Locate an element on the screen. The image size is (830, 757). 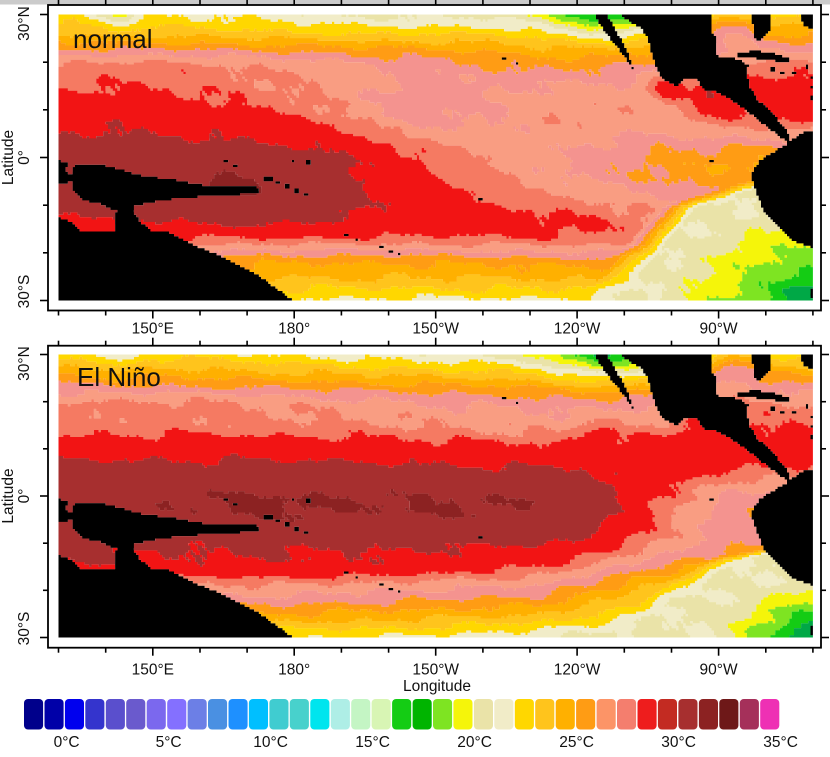
svg-text: 35°C is located at coordinates (780, 742).